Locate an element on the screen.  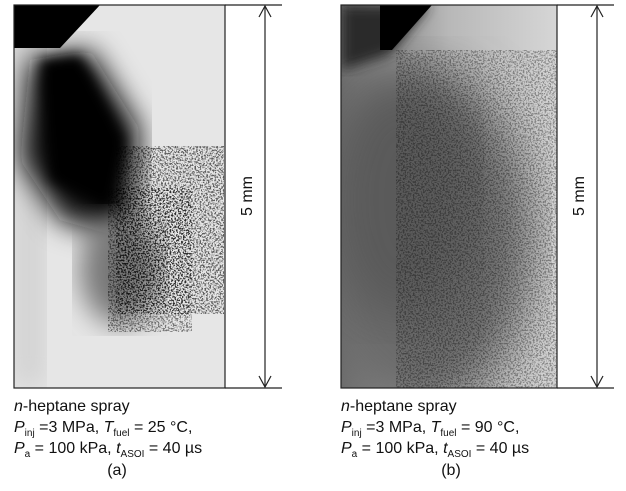
caption-text: = 90 °C, is located at coordinates (488, 427).